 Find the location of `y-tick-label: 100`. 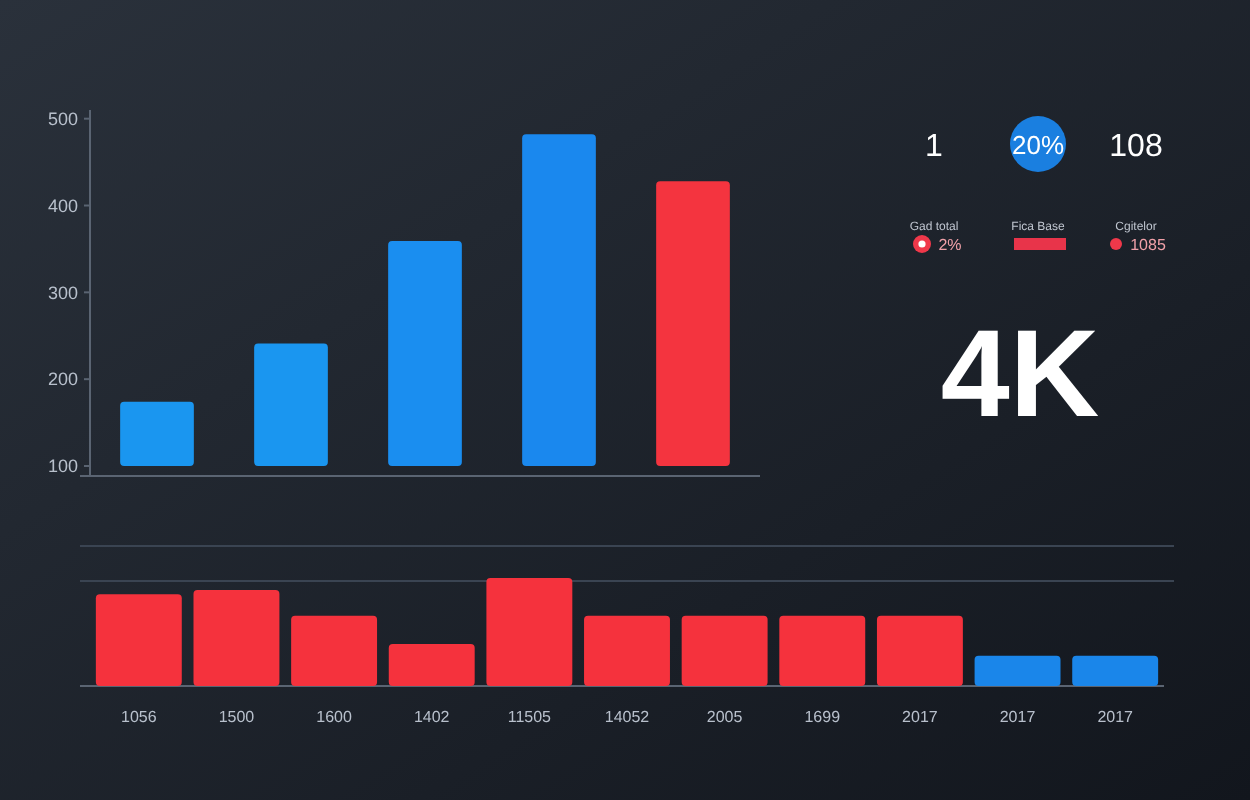

y-tick-label: 100 is located at coordinates (62, 466).